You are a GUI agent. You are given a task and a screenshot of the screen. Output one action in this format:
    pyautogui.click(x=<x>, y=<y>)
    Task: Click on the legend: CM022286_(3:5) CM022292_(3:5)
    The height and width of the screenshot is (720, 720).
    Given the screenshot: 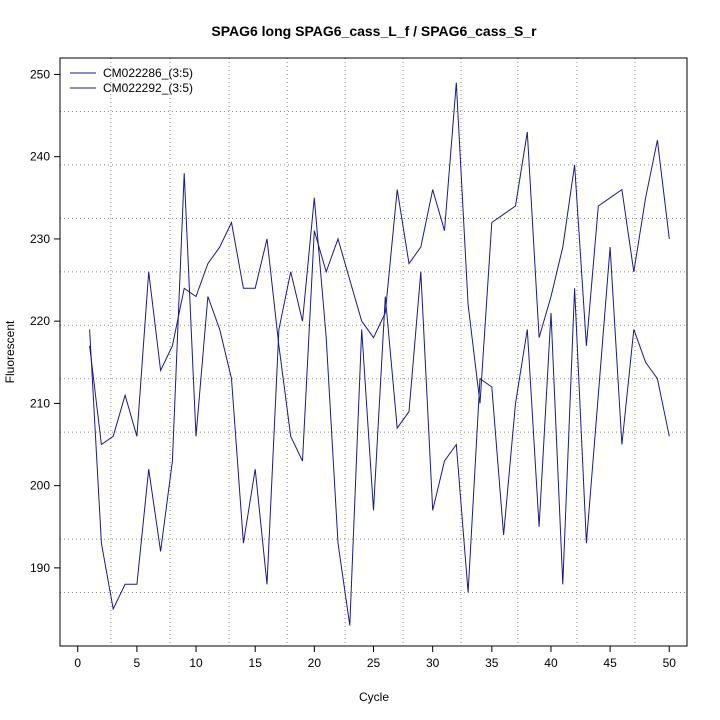 What is the action you would take?
    pyautogui.click(x=131, y=80)
    